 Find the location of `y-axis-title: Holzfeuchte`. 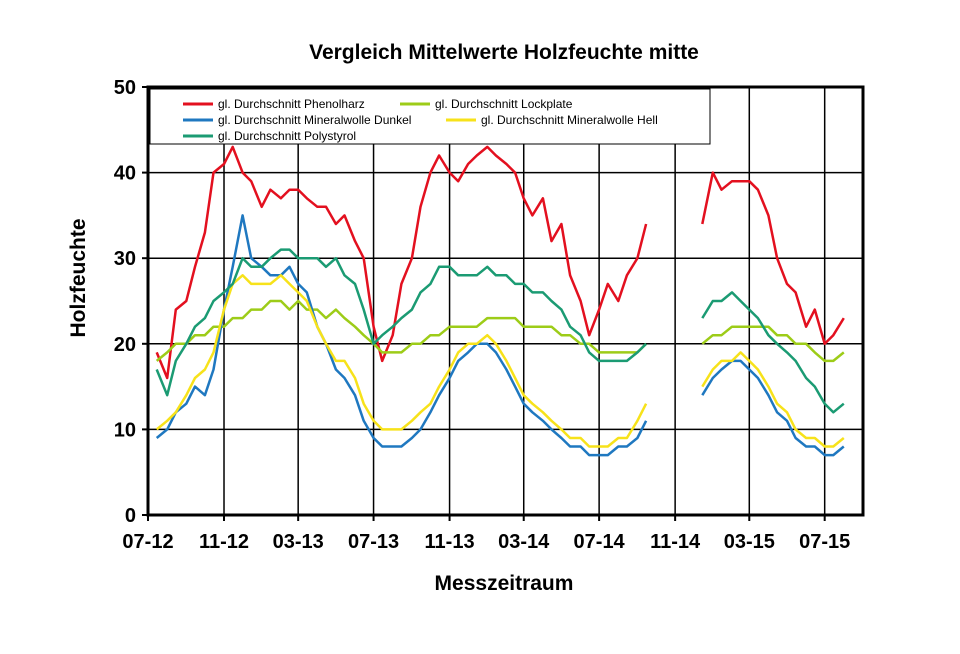

y-axis-title: Holzfeuchte is located at coordinates (78, 277).